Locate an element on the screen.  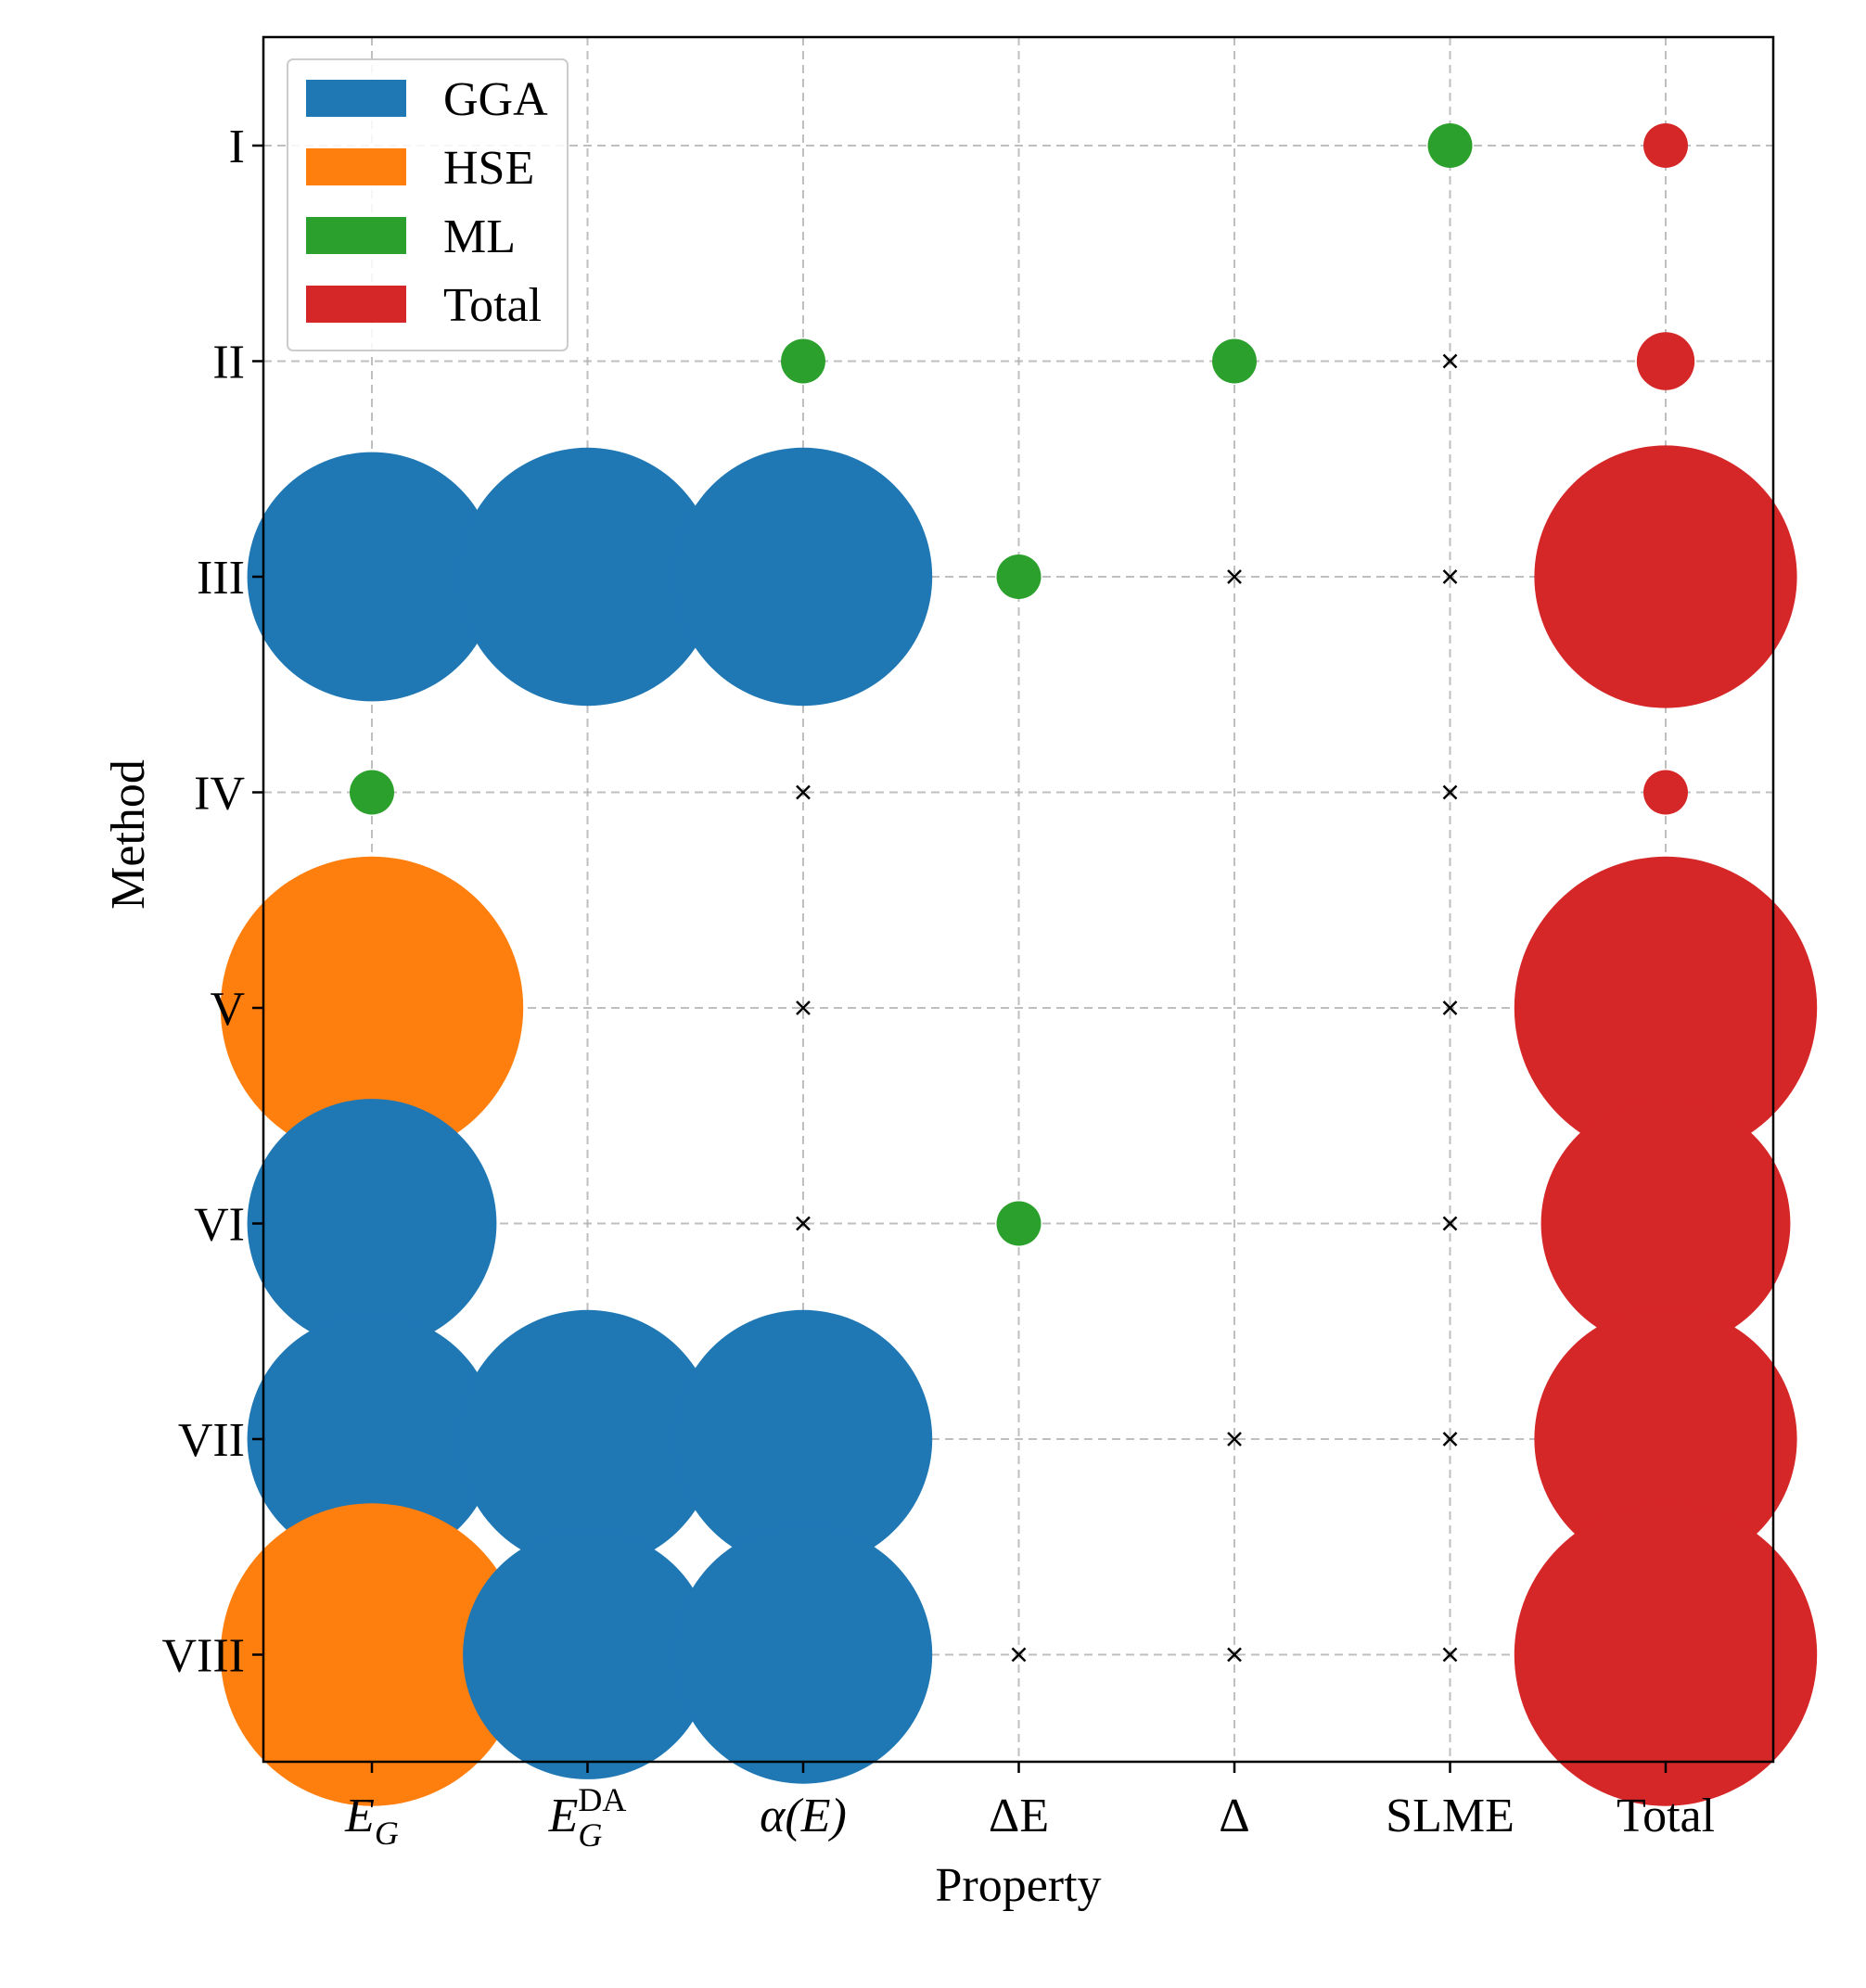
x-tick-label: Δ is located at coordinates (1234, 1816).